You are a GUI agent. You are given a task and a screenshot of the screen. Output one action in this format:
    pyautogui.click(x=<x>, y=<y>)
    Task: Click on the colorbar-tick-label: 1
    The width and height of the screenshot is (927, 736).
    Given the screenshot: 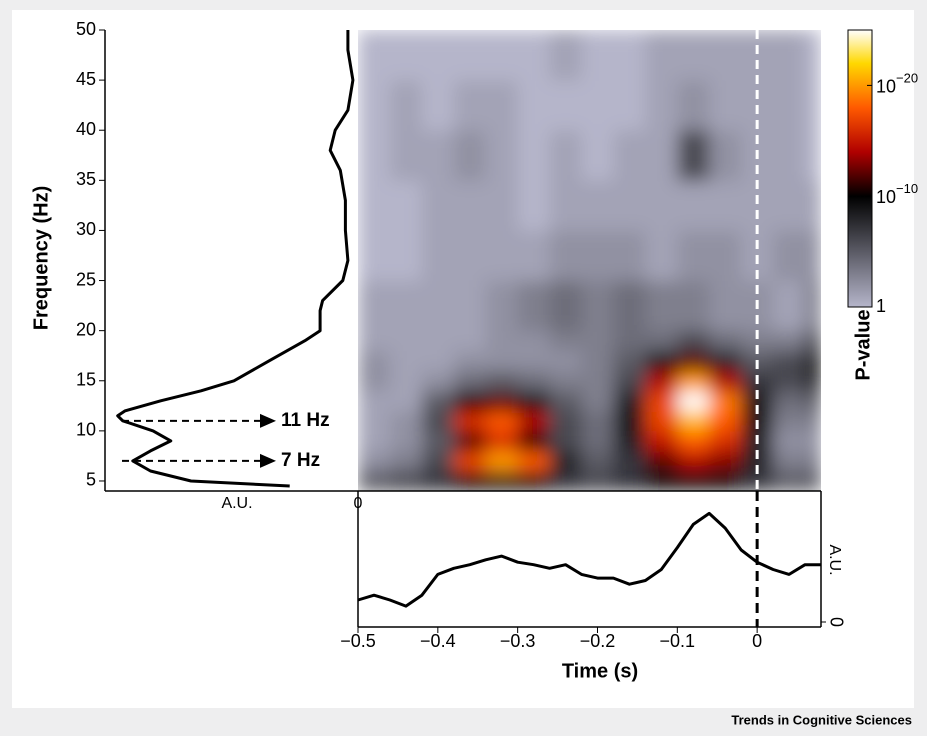 What is the action you would take?
    pyautogui.click(x=881, y=306)
    